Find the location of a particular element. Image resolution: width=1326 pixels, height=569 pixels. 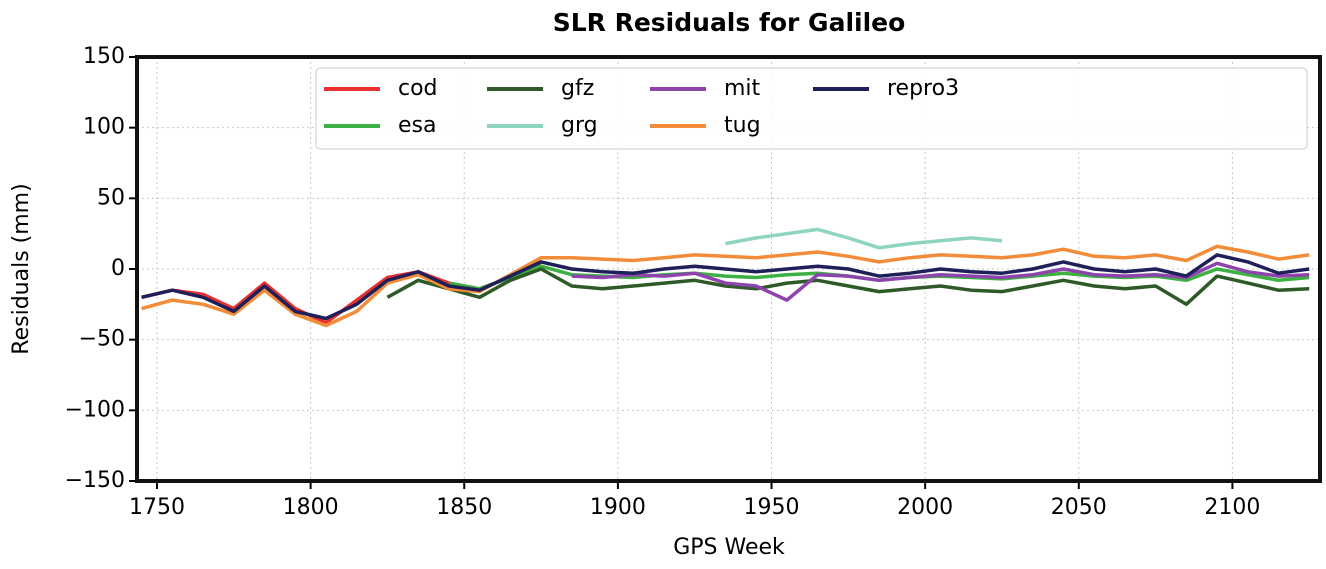

legend-label: esa is located at coordinates (417, 125).